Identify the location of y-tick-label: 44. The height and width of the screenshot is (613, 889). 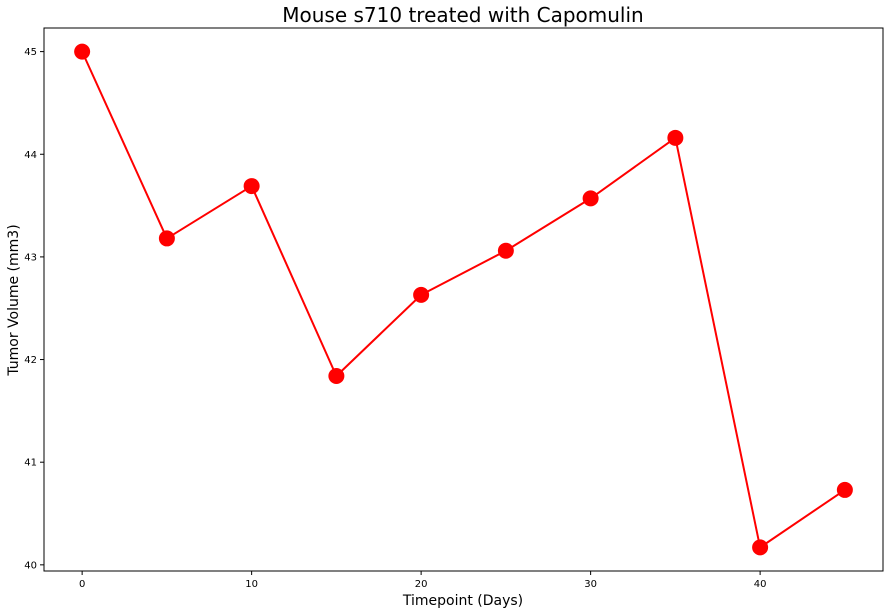
(30, 155).